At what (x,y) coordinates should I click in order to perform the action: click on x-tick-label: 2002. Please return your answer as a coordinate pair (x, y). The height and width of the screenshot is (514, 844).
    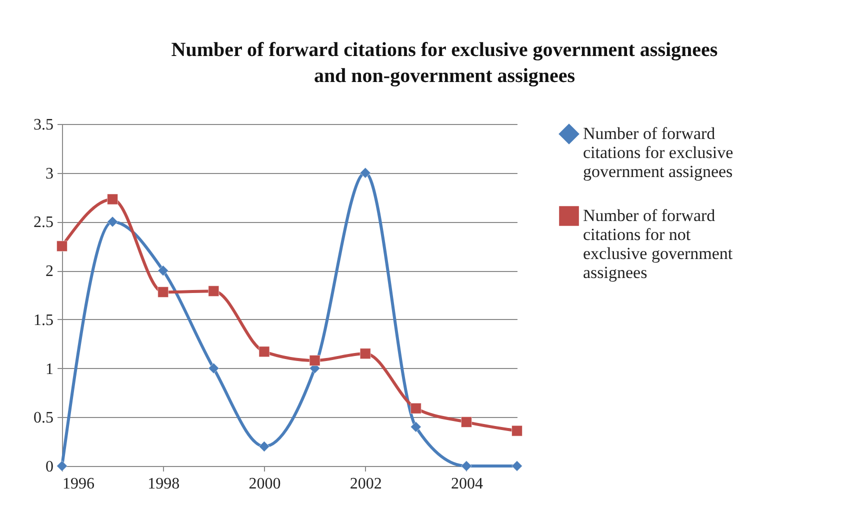
    Looking at the image, I should click on (366, 484).